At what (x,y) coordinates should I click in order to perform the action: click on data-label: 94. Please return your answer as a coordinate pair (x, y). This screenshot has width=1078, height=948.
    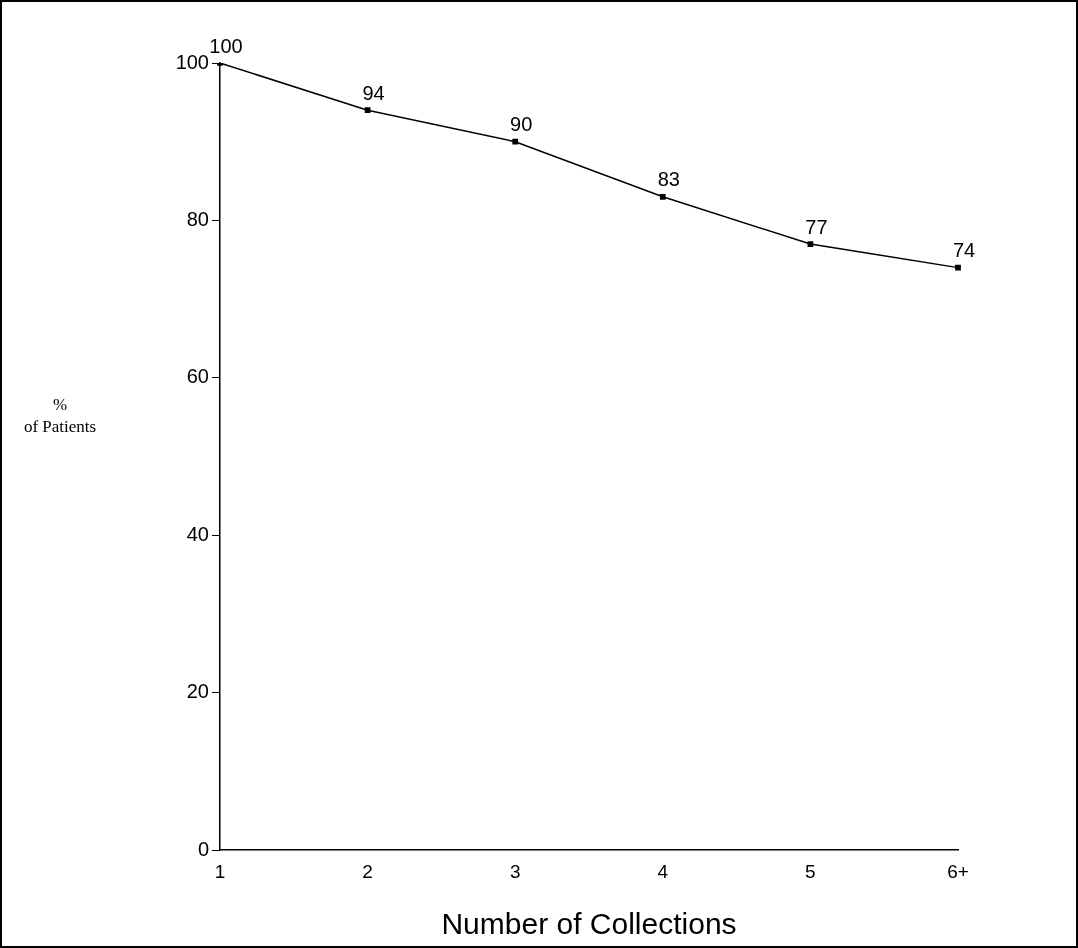
    Looking at the image, I should click on (373, 92).